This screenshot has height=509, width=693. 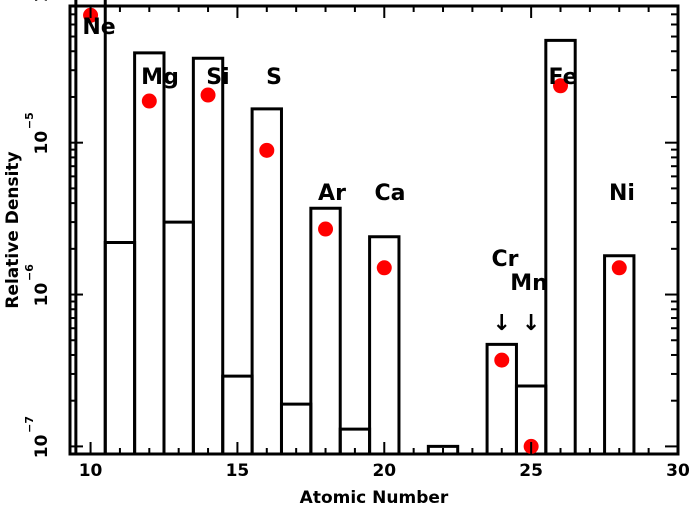 I want to click on element-label: Ar, so click(x=332, y=193).